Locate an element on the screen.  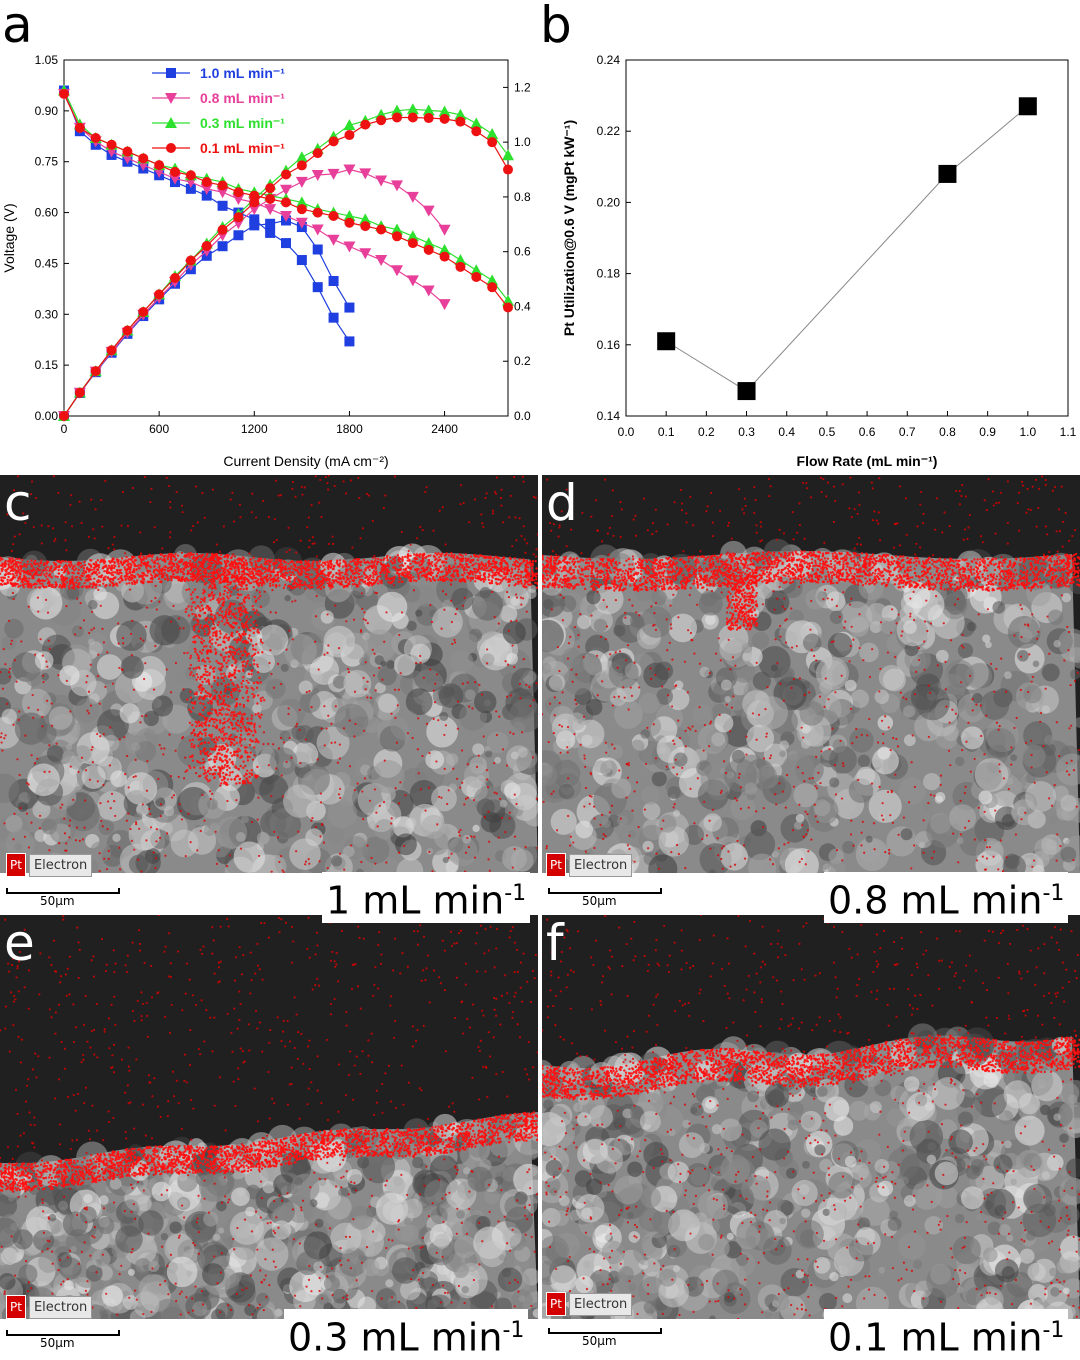
y-tick-label: 0.45 is located at coordinates (47, 263).